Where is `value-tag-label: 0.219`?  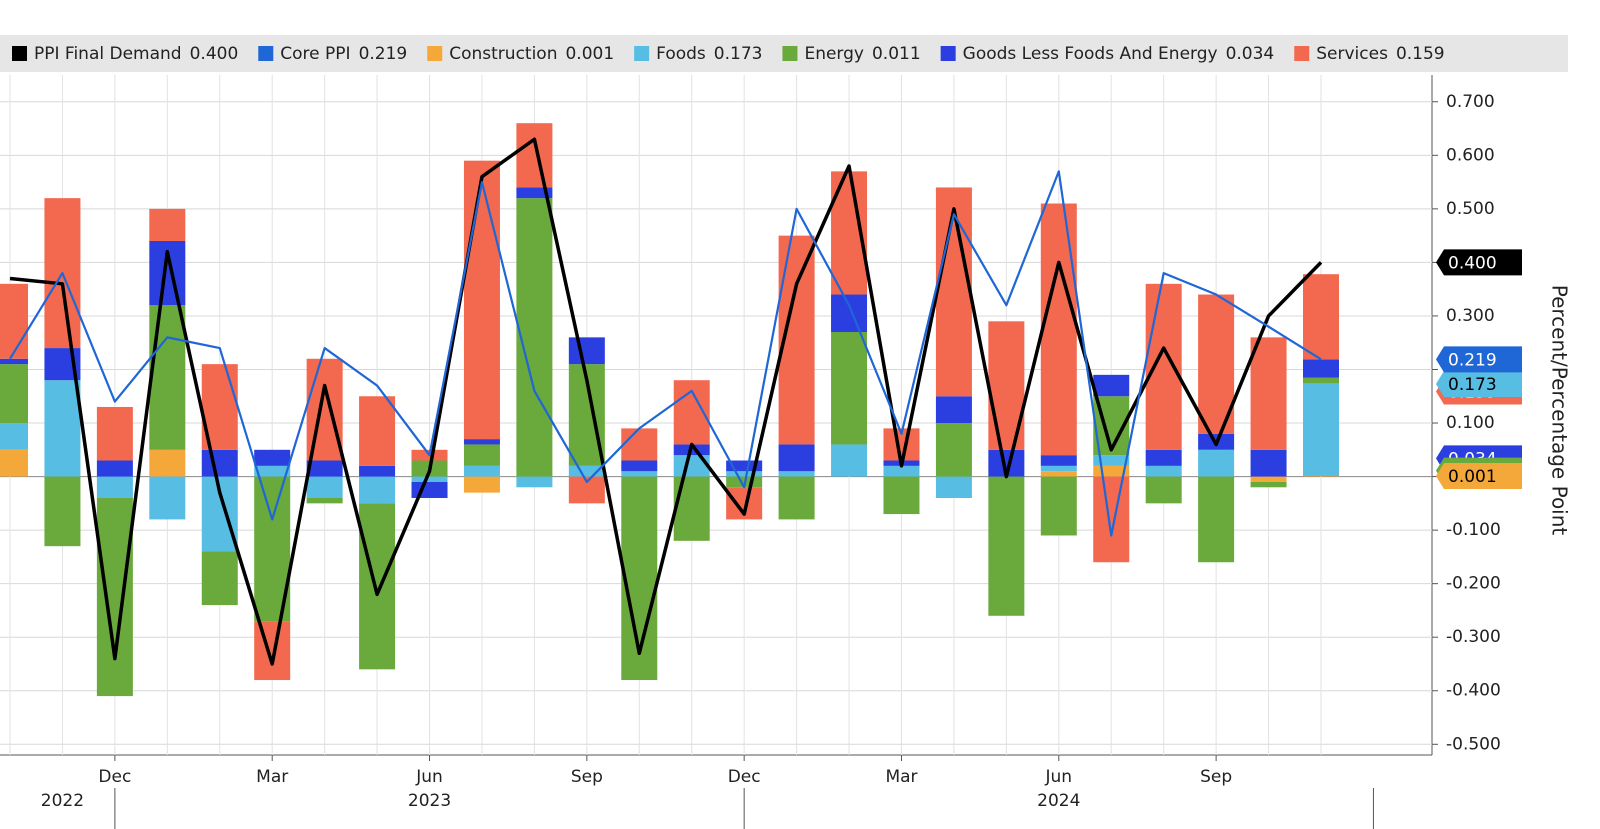 value-tag-label: 0.219 is located at coordinates (1472, 360).